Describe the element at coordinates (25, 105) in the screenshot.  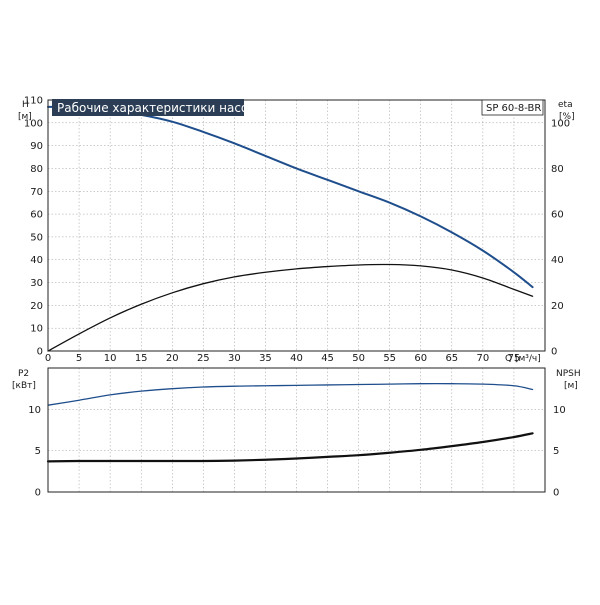
I see `head-axis-name: H` at that location.